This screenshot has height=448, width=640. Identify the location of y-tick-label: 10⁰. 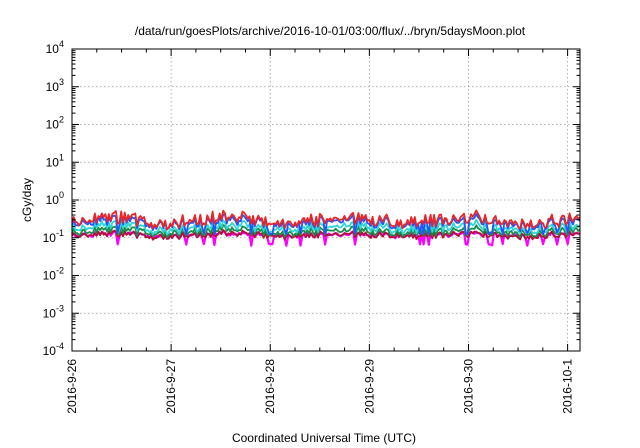
(55, 198).